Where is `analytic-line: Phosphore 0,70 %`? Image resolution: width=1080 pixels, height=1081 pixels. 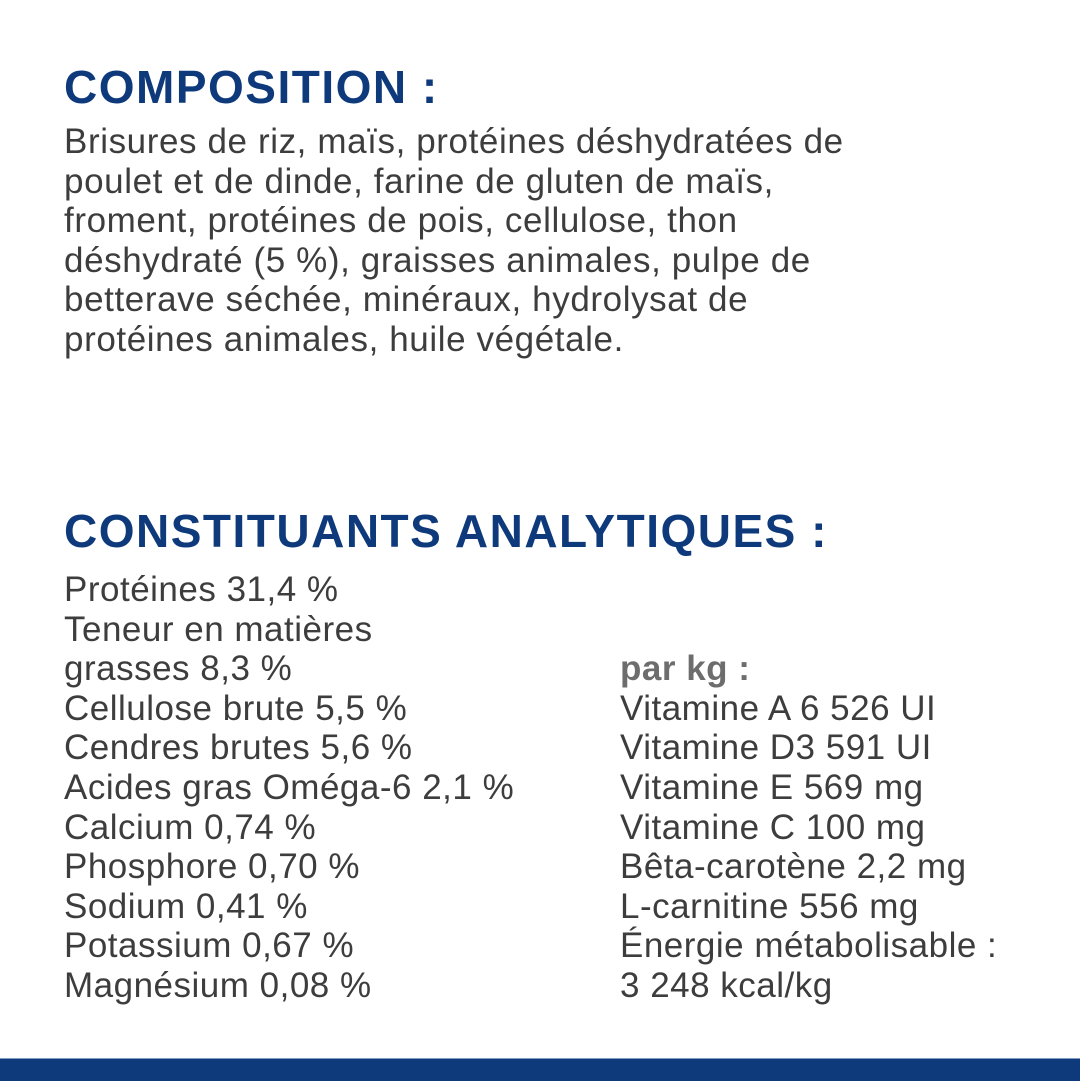
analytic-line: Phosphore 0,70 % is located at coordinates (212, 867).